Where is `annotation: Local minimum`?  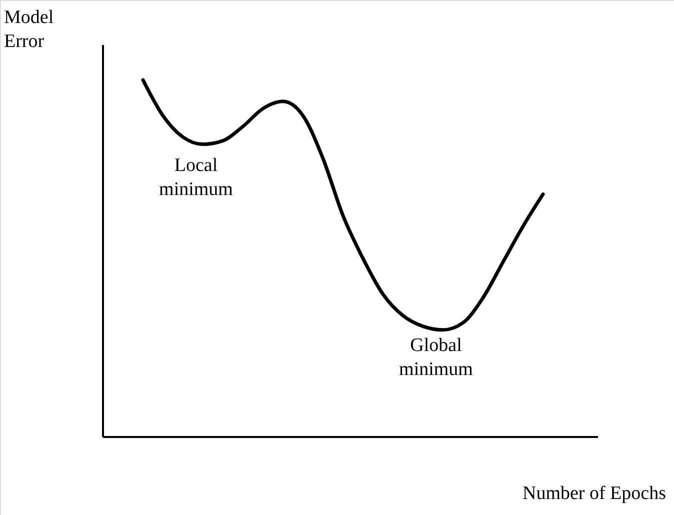
annotation: Local minimum is located at coordinates (196, 177).